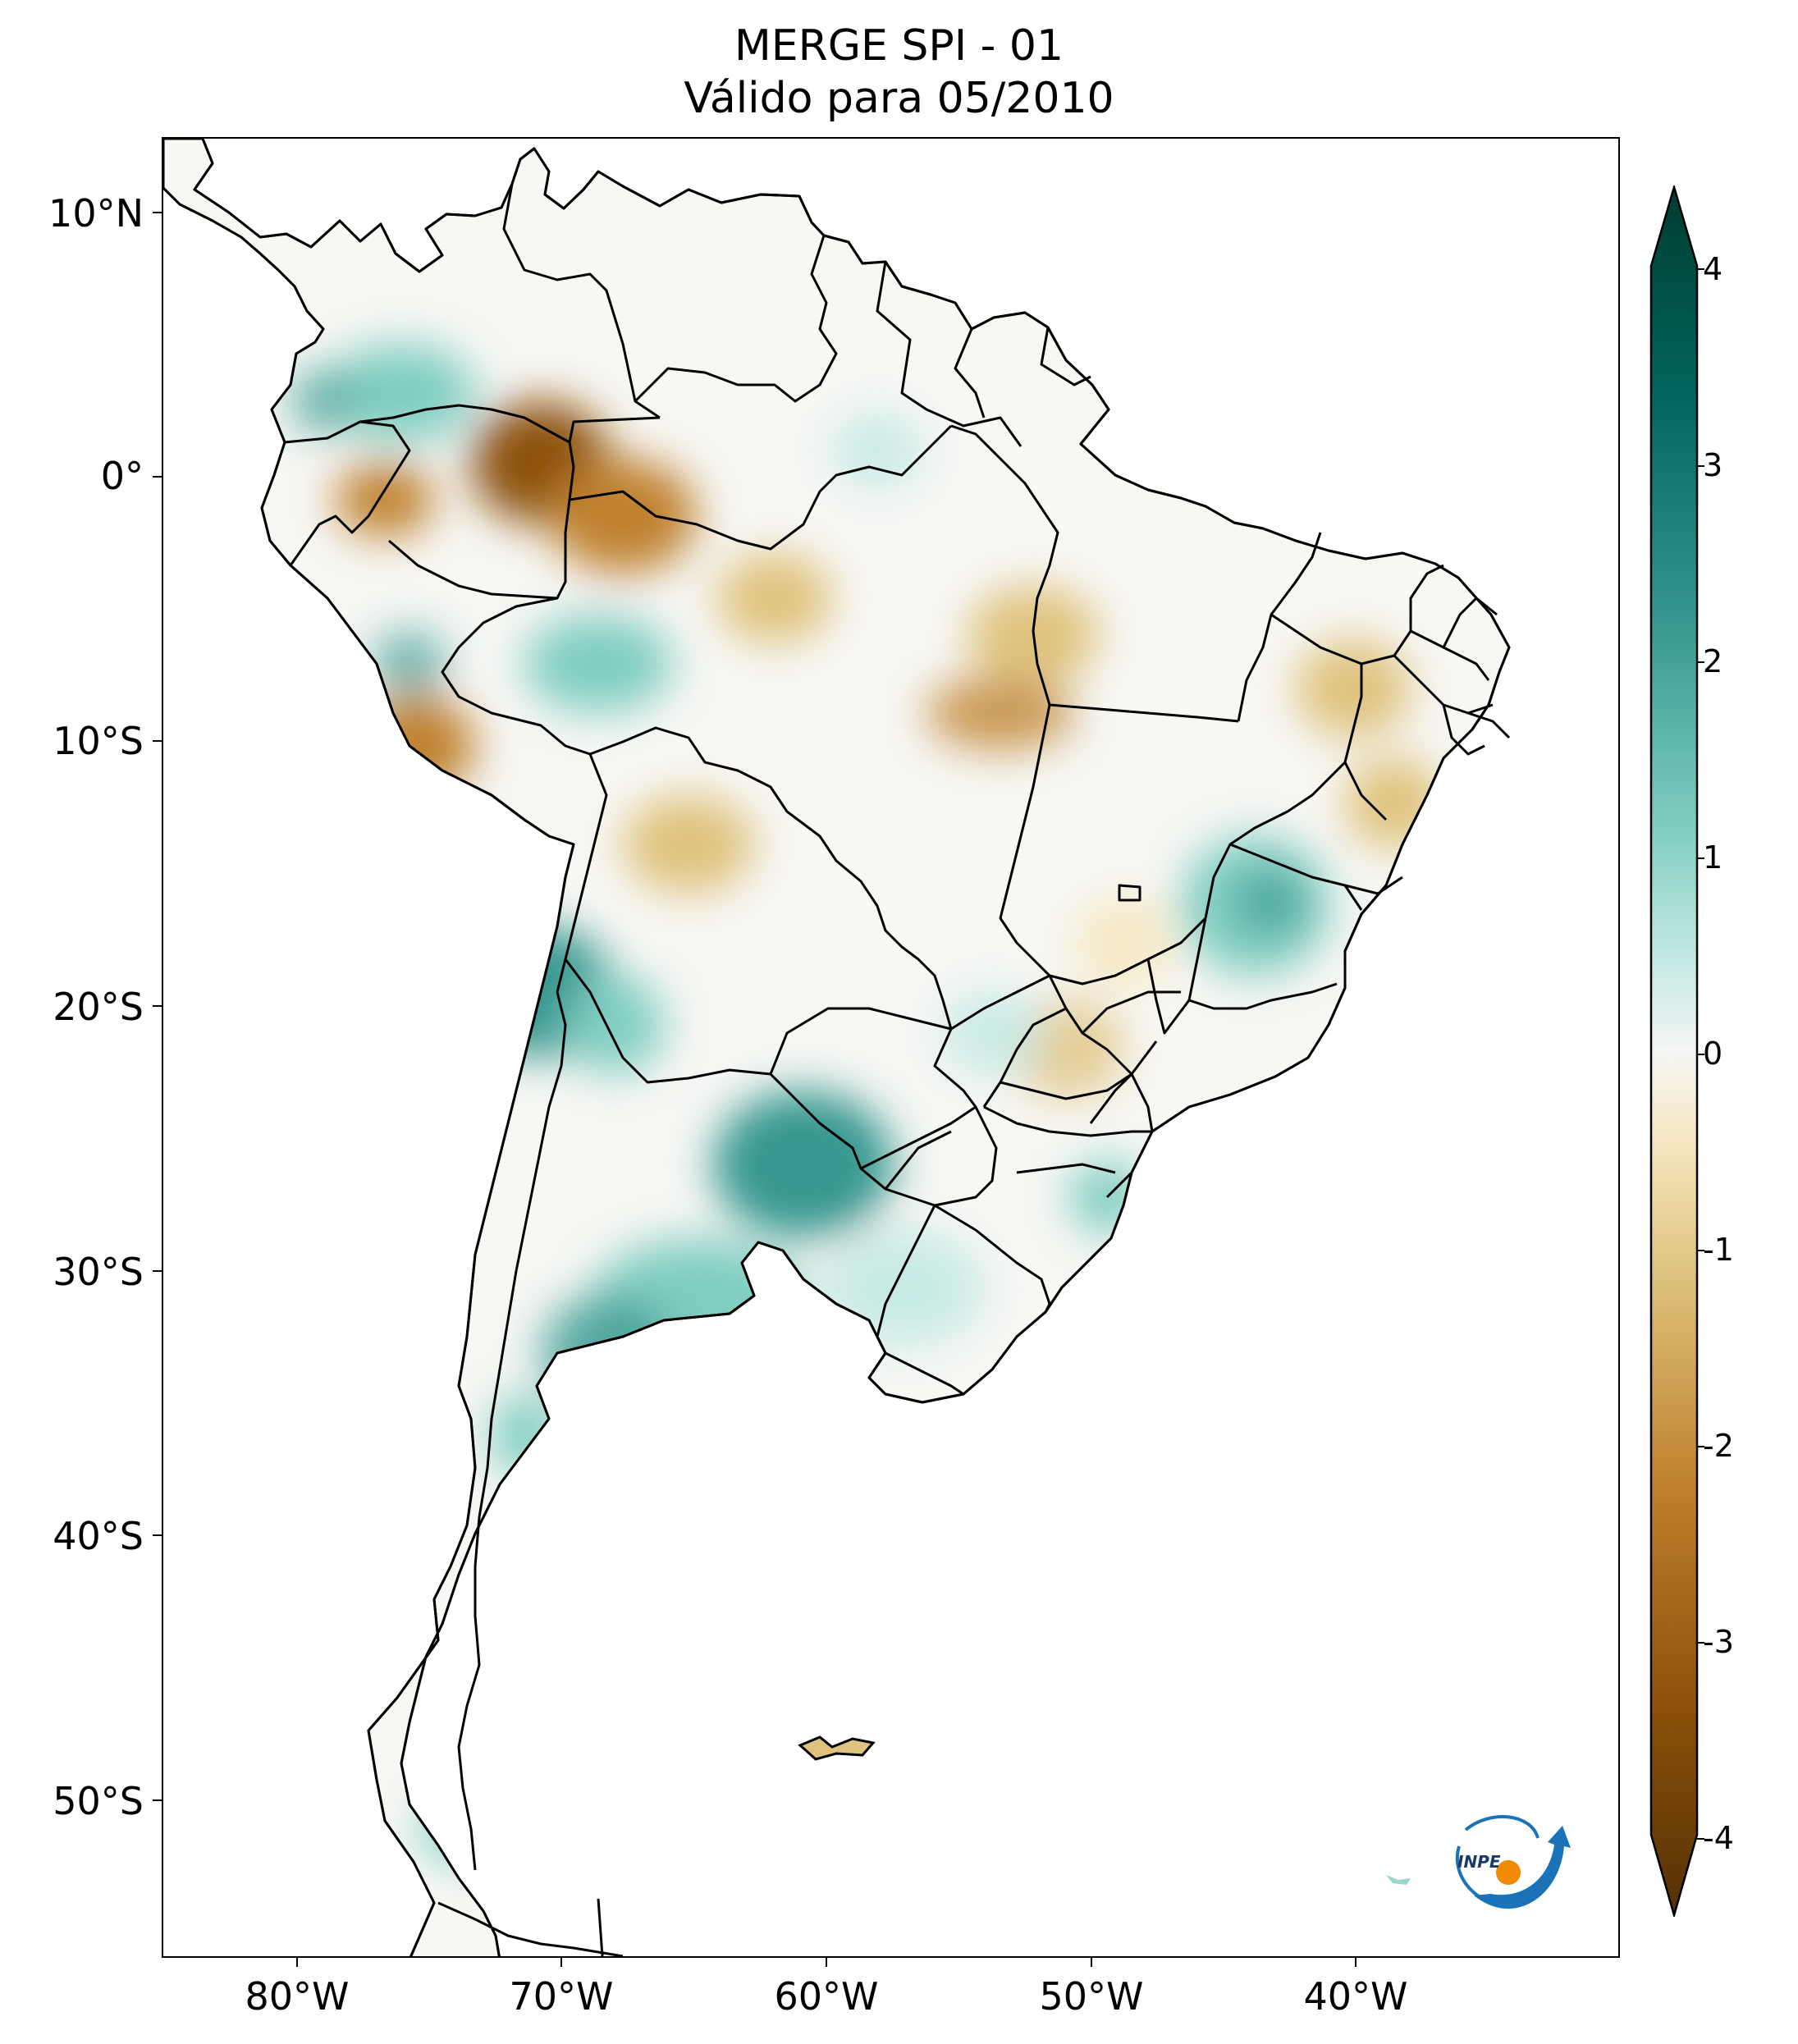 The width and height of the screenshot is (1798, 2044). I want to click on map-subtitle: Válido para 05/2010, so click(899, 98).